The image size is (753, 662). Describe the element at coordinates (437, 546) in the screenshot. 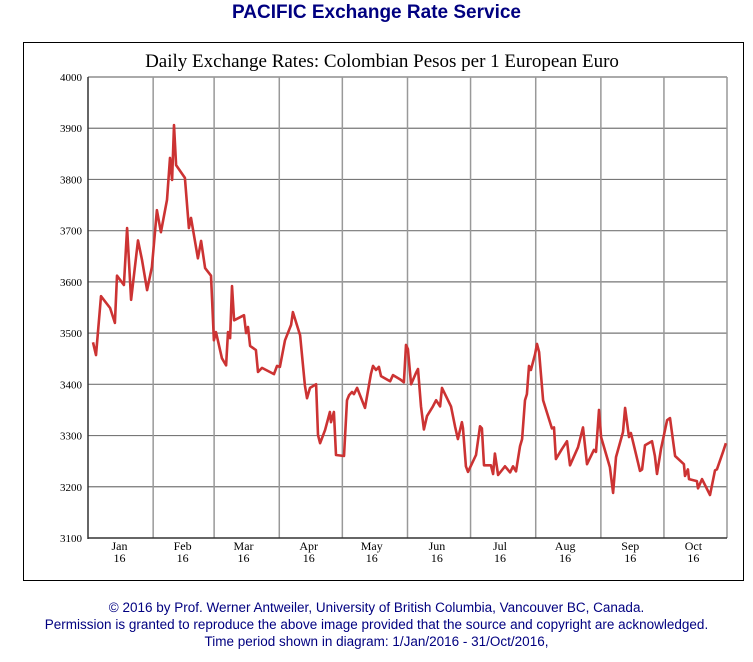

I see `x-tick-label-month: Jun` at that location.